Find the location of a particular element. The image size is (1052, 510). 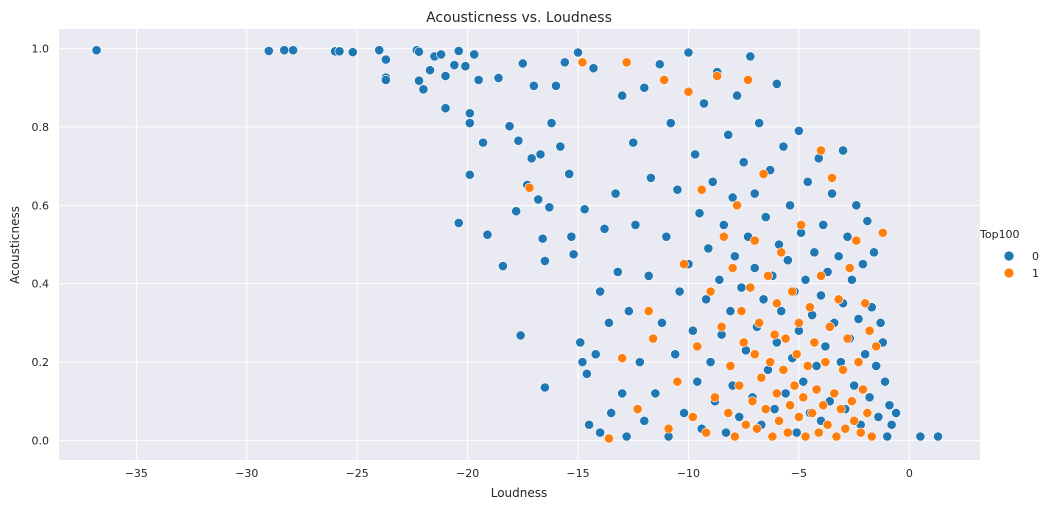

legend-title: Top100 is located at coordinates (999, 234).